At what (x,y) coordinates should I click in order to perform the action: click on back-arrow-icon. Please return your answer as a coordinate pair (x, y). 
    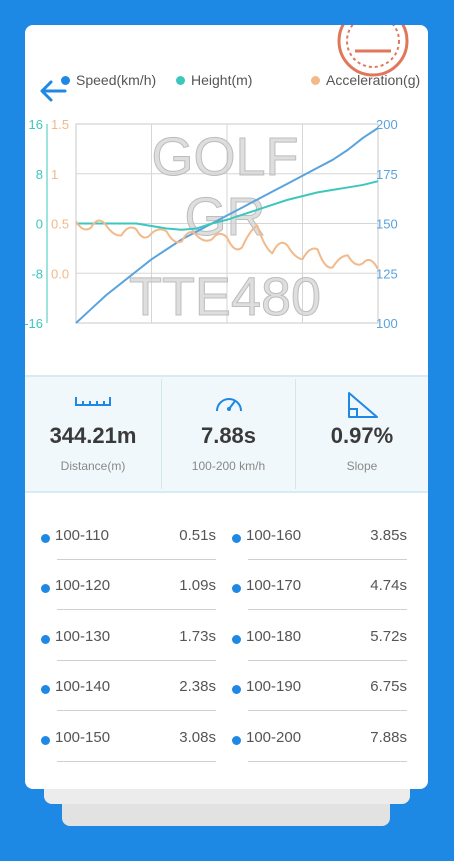
    Looking at the image, I should click on (53, 91).